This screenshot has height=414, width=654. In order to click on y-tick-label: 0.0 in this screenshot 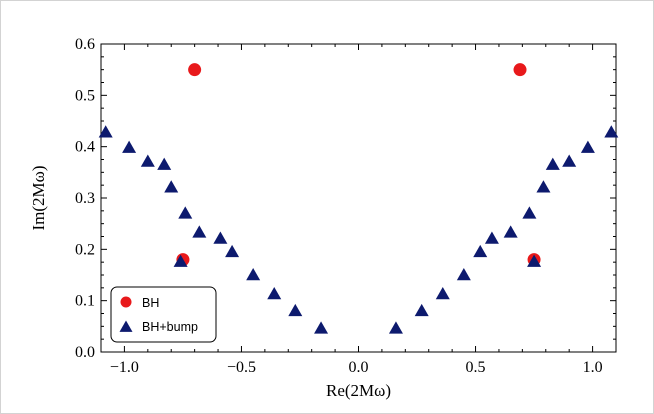, I will do `click(85, 352)`.